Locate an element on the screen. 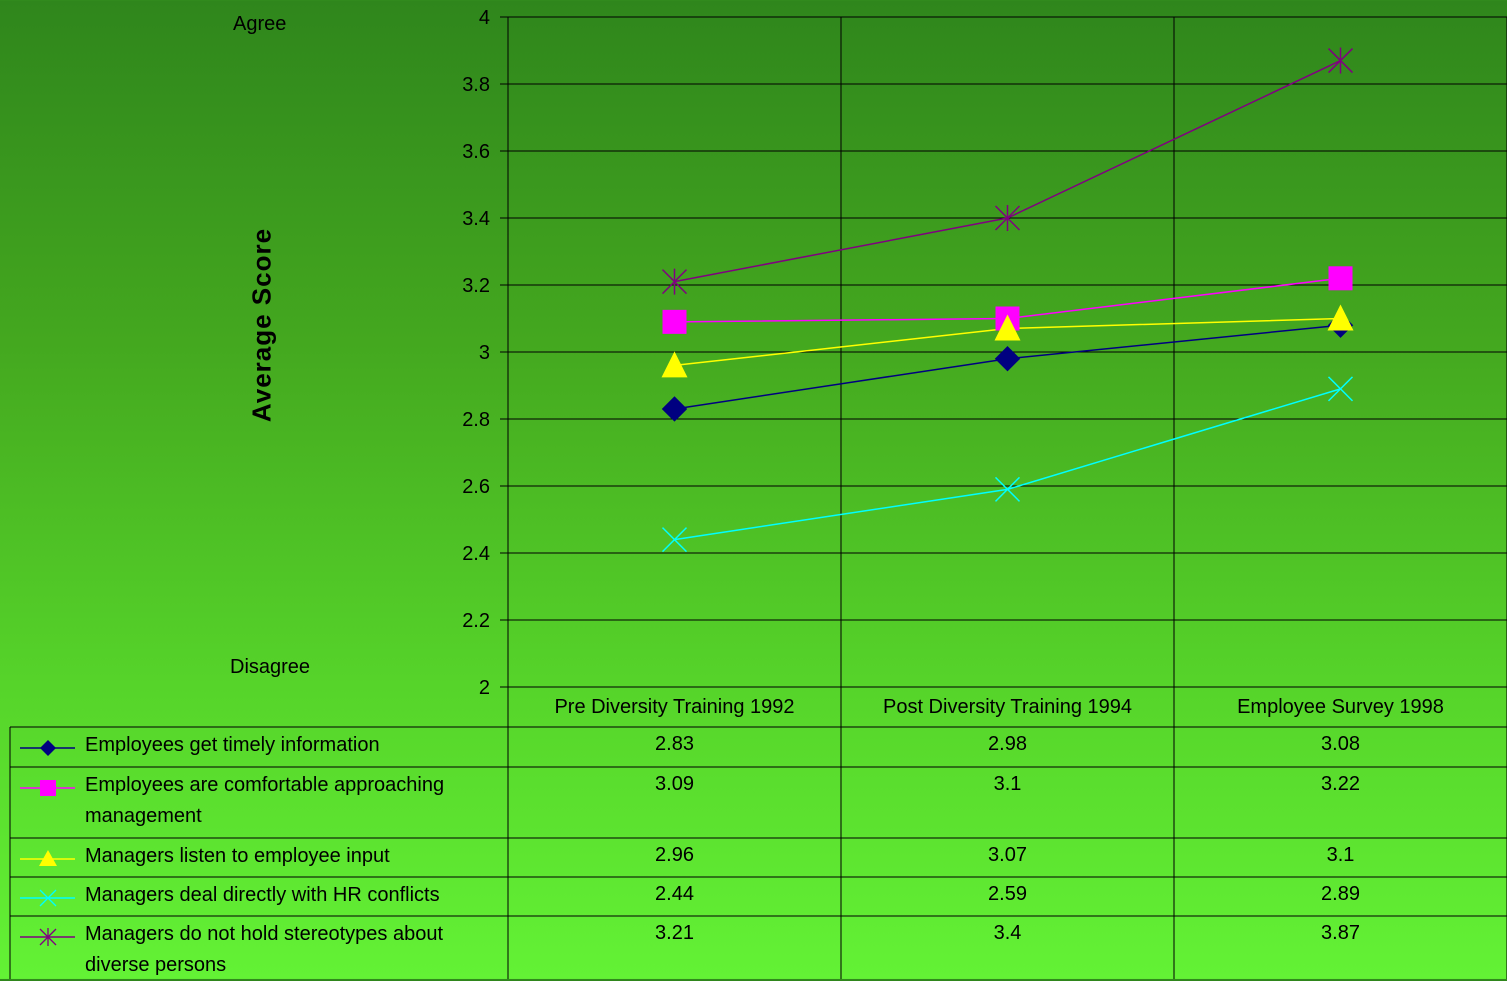 This screenshot has height=981, width=1507. y-tick-label: 4 is located at coordinates (484, 18).